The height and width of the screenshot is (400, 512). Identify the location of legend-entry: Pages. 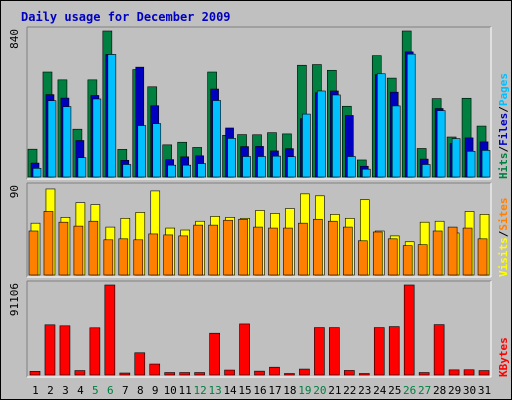
(503, 89).